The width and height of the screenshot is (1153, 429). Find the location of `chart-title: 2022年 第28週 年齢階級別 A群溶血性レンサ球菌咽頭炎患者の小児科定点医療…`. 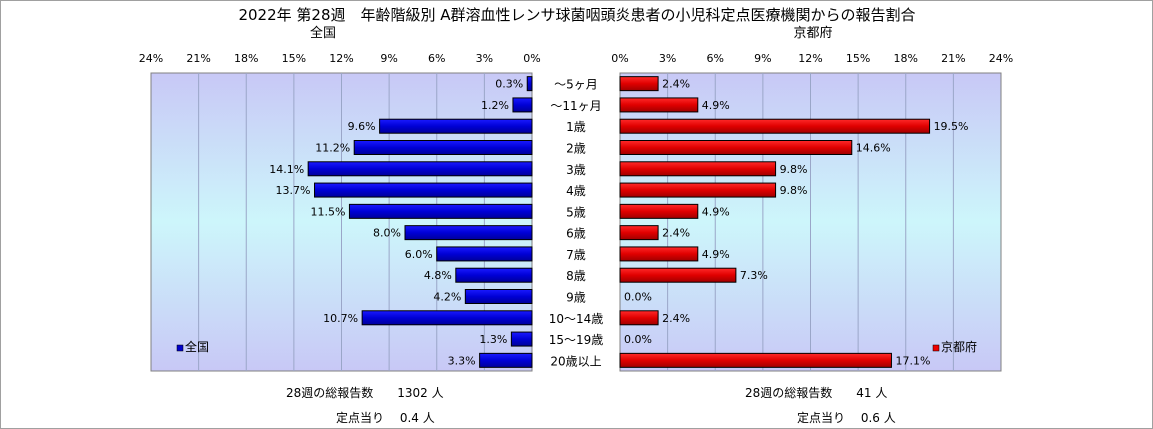

chart-title: 2022年 第28週 年齢階級別 A群溶血性レンサ球菌咽頭炎患者の小児科定点医療… is located at coordinates (576, 15).